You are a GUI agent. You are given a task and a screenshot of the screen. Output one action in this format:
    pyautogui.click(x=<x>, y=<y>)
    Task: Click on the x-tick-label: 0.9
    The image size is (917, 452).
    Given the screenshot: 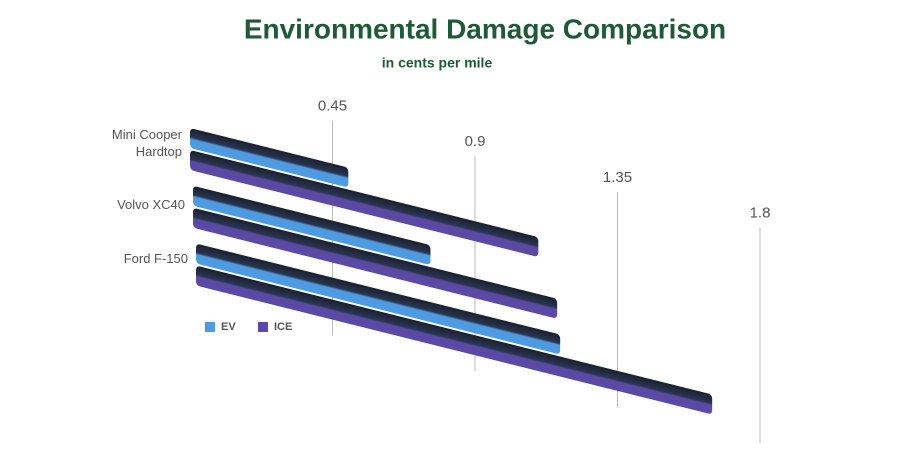 What is the action you would take?
    pyautogui.click(x=475, y=141)
    